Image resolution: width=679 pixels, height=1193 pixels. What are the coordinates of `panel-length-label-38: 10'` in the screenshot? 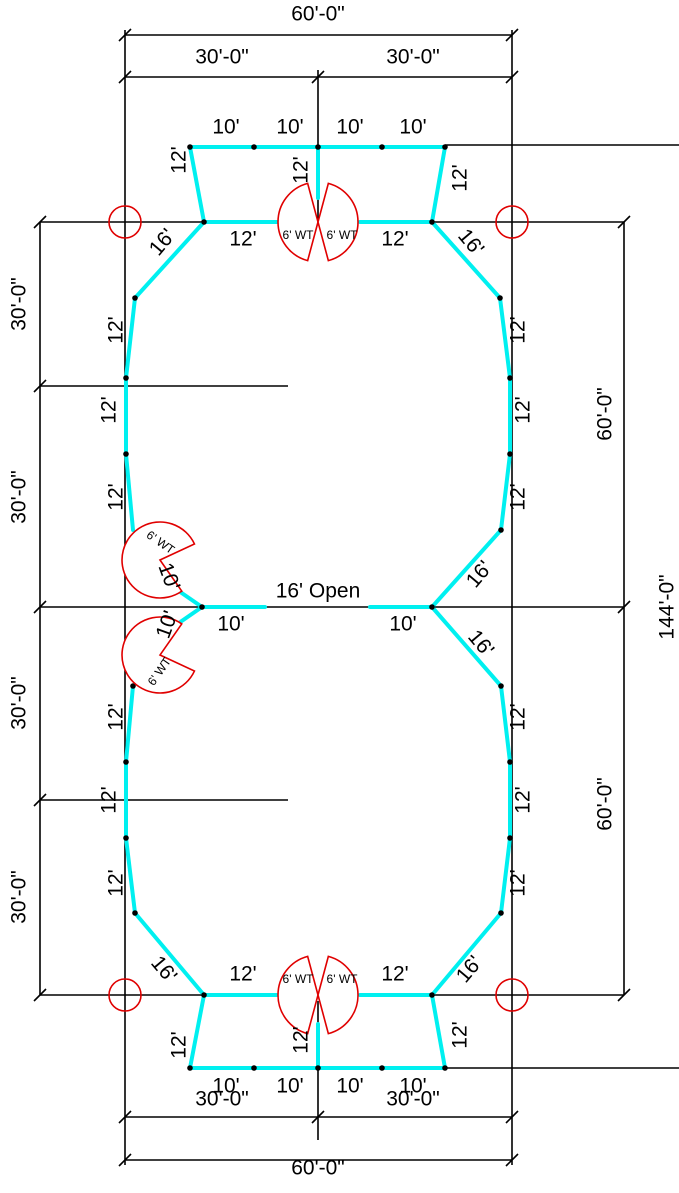 It's located at (289, 1086).